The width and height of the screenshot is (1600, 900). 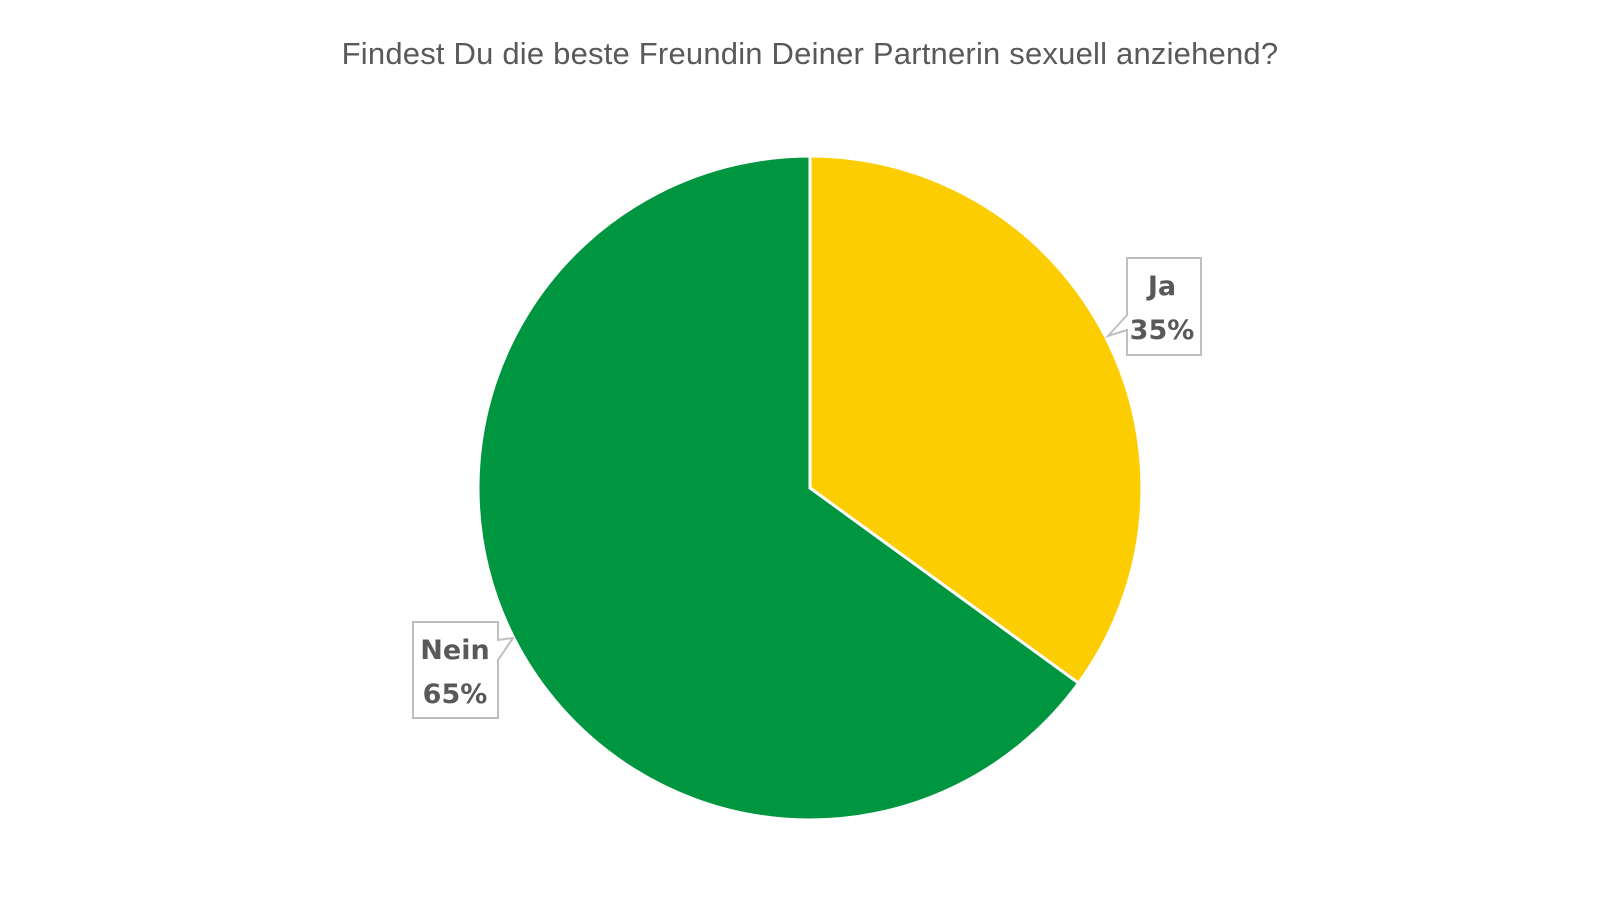 What do you see at coordinates (1161, 286) in the screenshot?
I see `label-ja-name: Ja` at bounding box center [1161, 286].